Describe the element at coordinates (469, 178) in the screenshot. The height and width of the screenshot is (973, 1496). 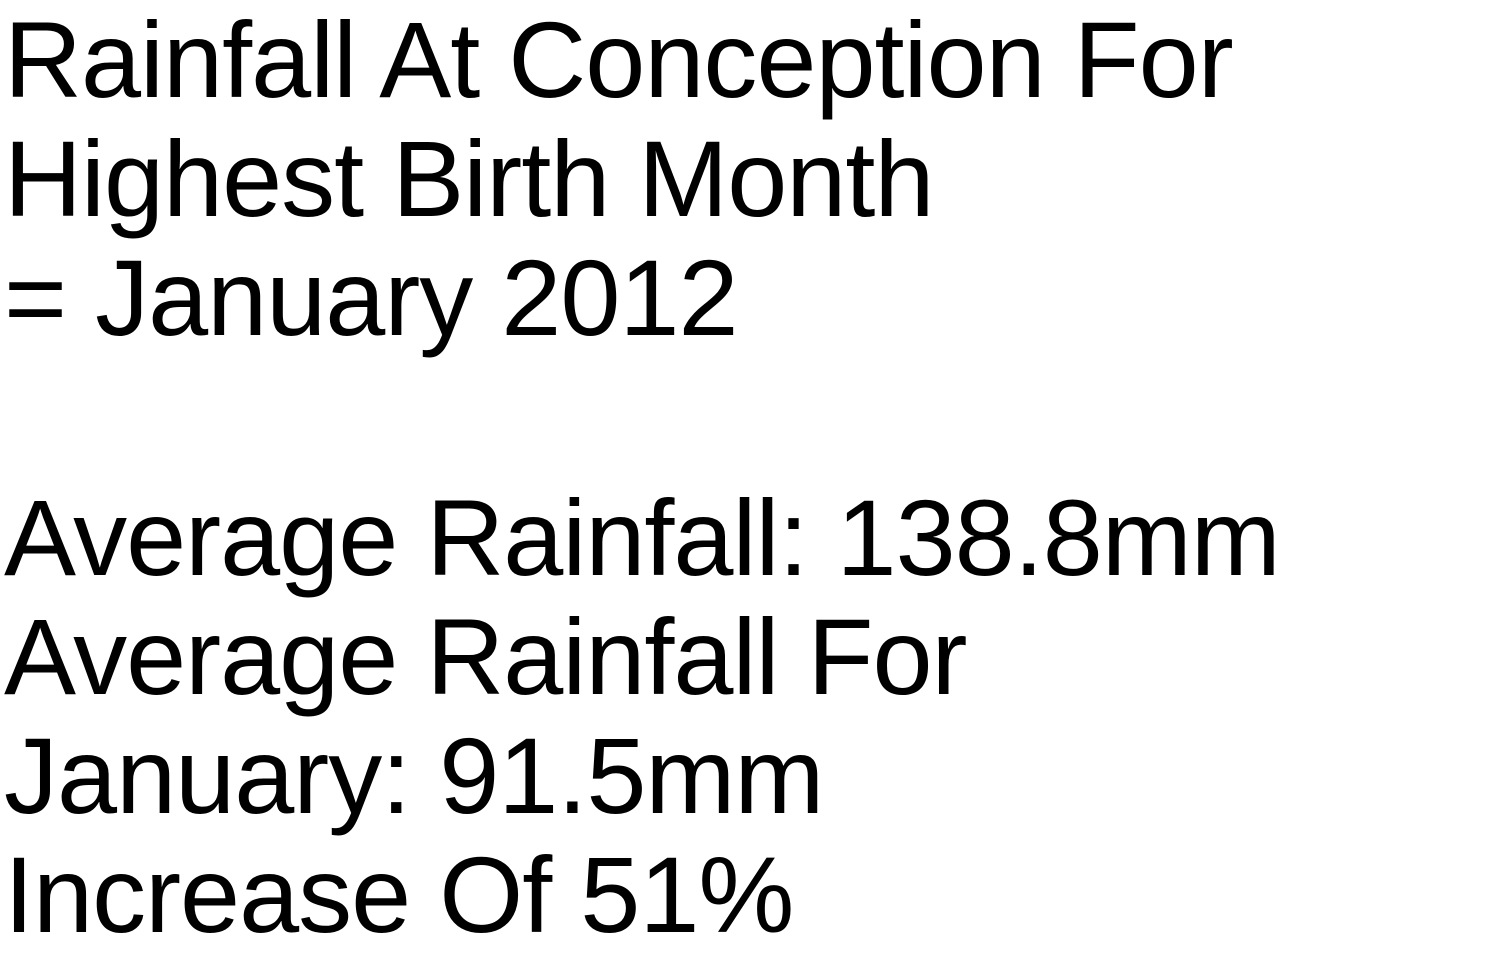
I see `heading-line-2: Highest Birth Month` at that location.